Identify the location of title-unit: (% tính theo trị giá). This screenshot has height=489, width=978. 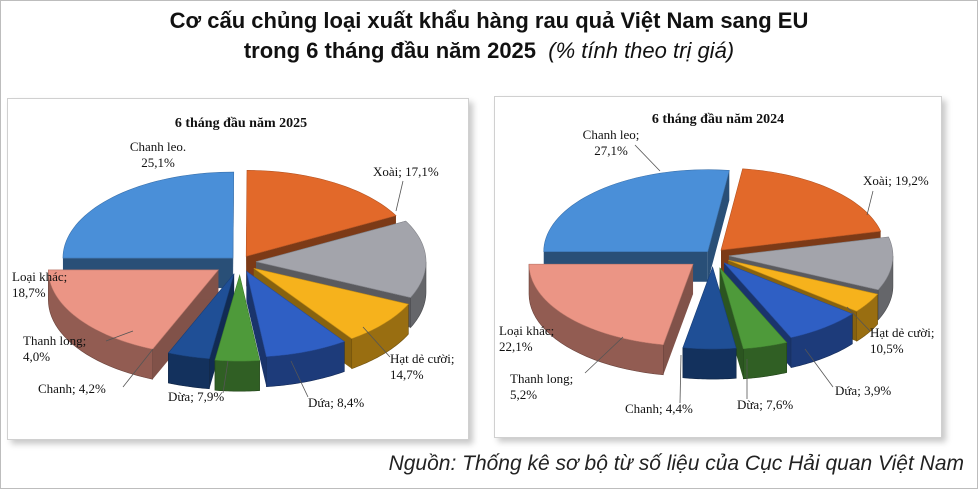
(641, 50).